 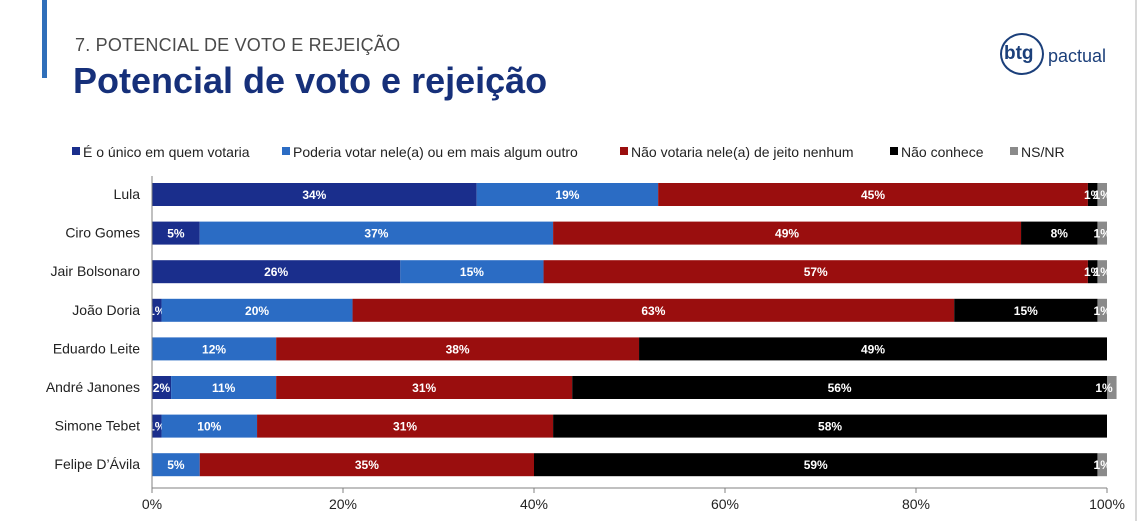 I want to click on x-tick-label: 40%, so click(x=534, y=504).